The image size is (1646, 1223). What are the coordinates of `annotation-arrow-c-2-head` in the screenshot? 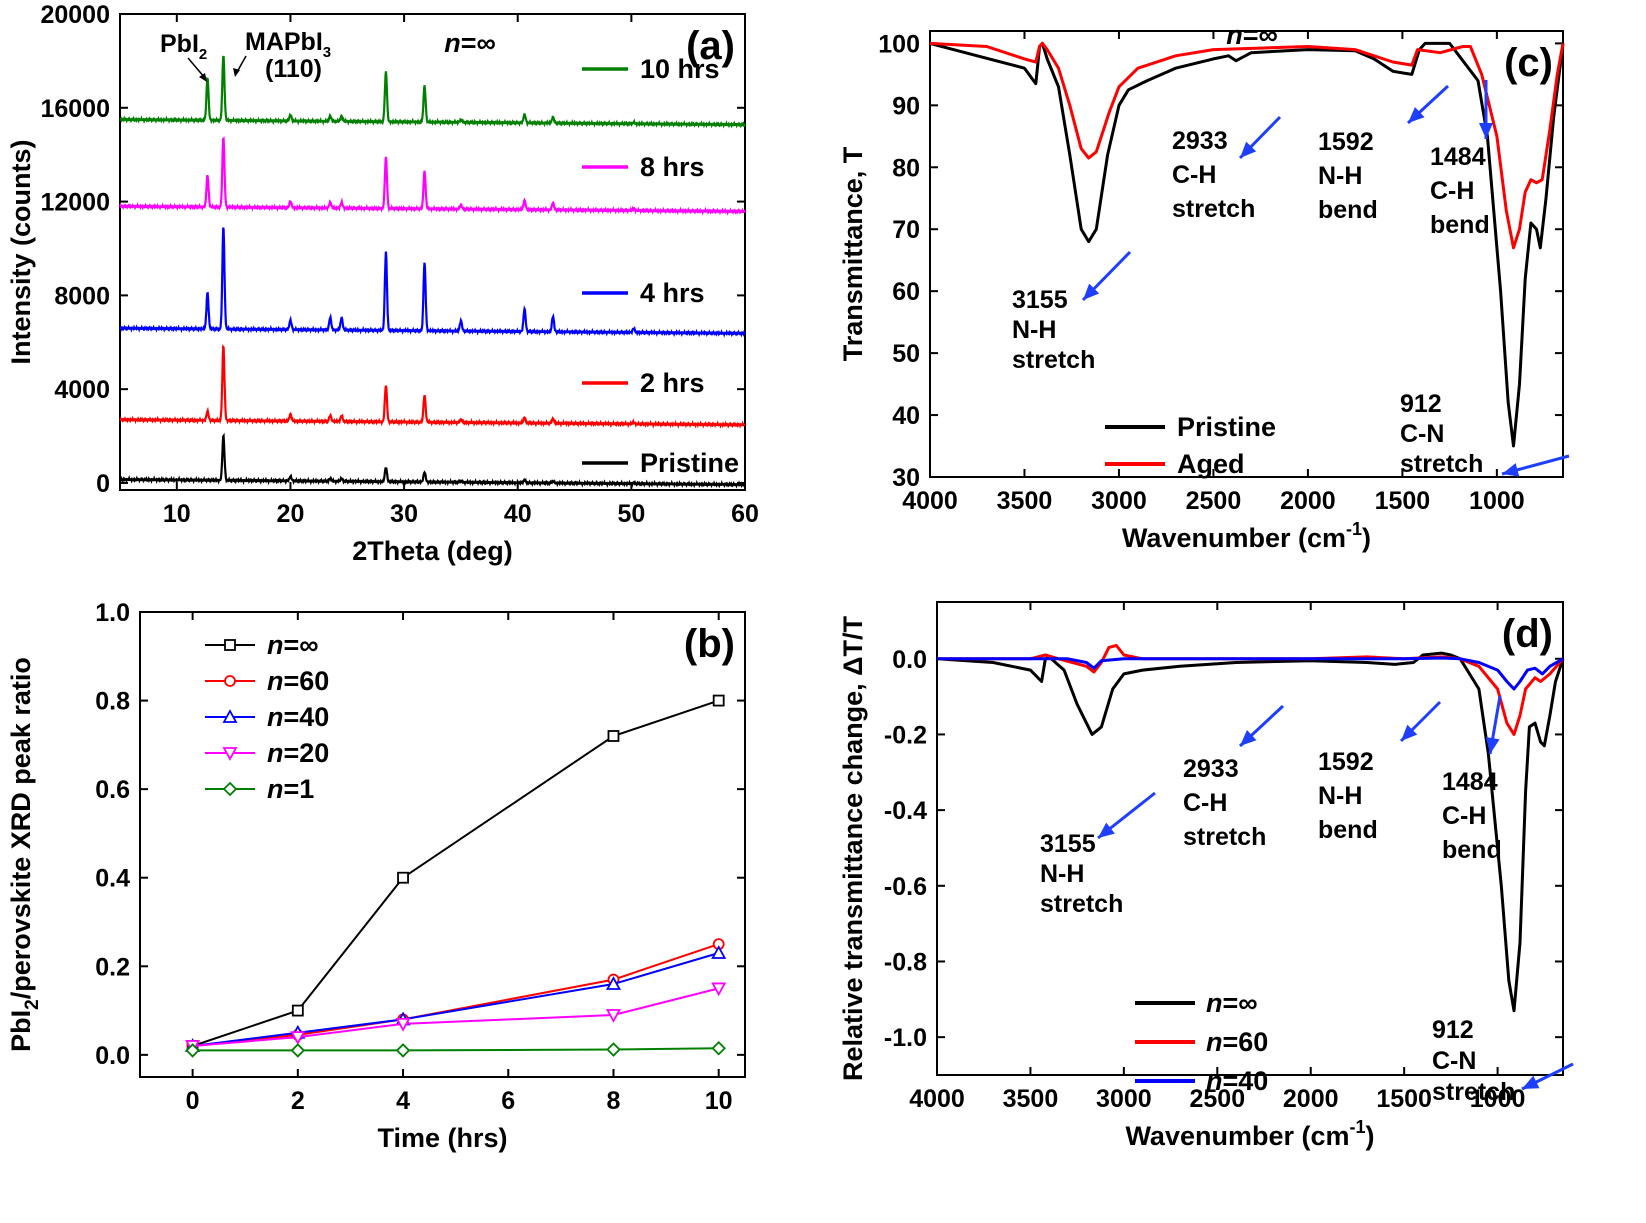 It's located at (1416, 114).